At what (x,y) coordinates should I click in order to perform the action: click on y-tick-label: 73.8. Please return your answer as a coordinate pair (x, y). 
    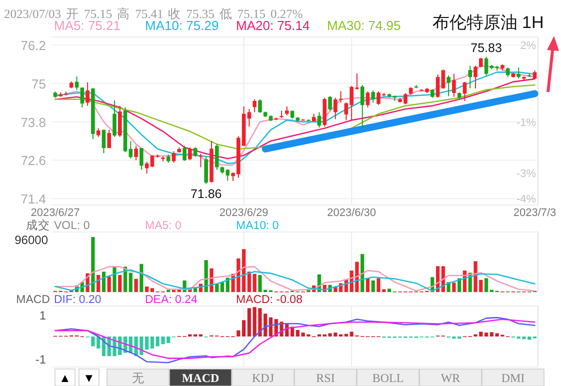
    Looking at the image, I should click on (33, 122).